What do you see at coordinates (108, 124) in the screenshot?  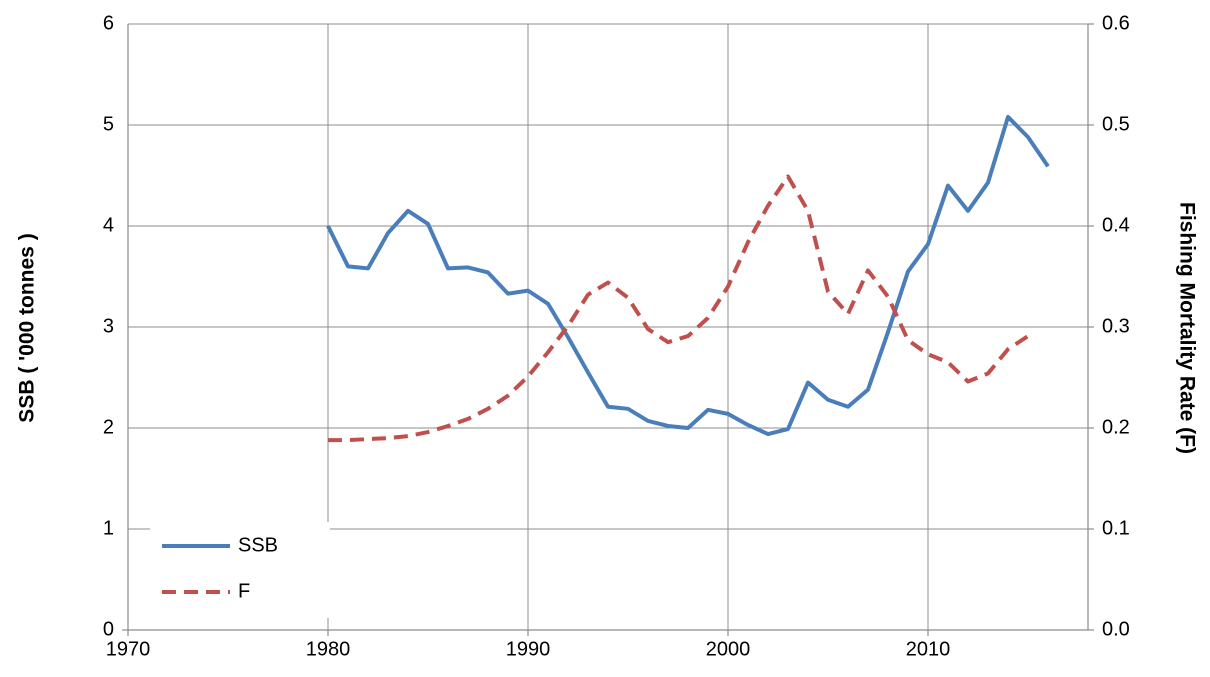 I see `y-tick-label: 5` at bounding box center [108, 124].